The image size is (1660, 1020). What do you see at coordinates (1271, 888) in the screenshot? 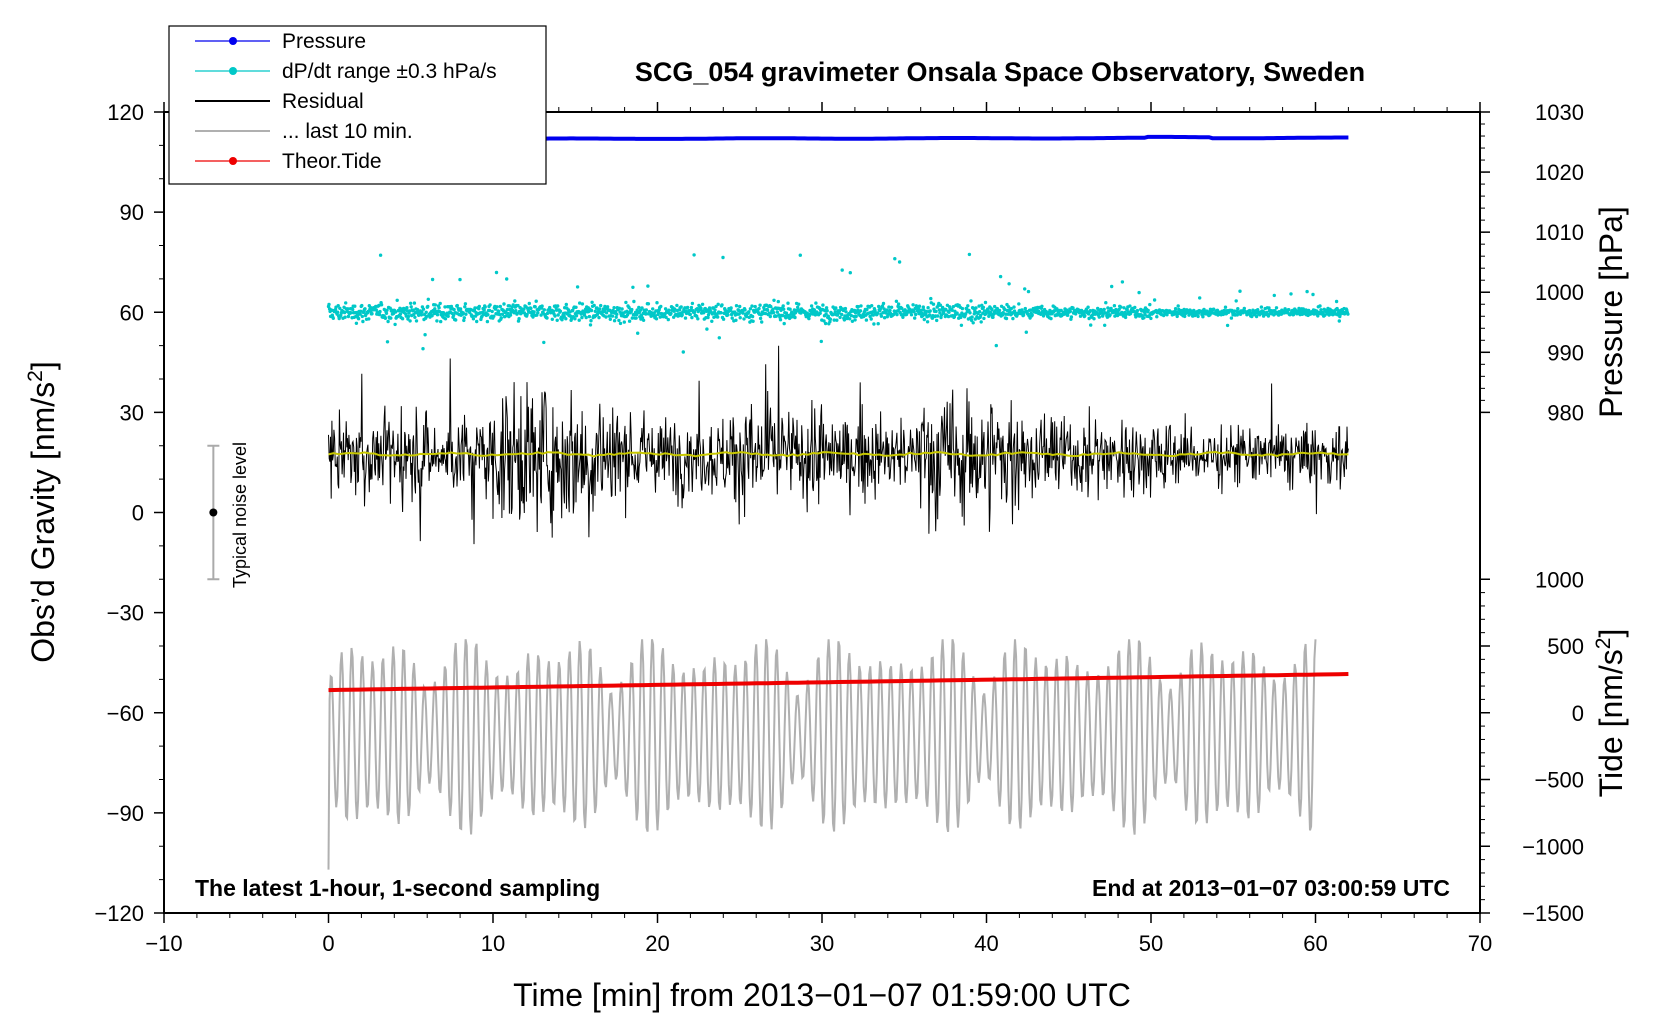
I see `note-right: End at 2013−01−07 03:00:59 UTC` at bounding box center [1271, 888].